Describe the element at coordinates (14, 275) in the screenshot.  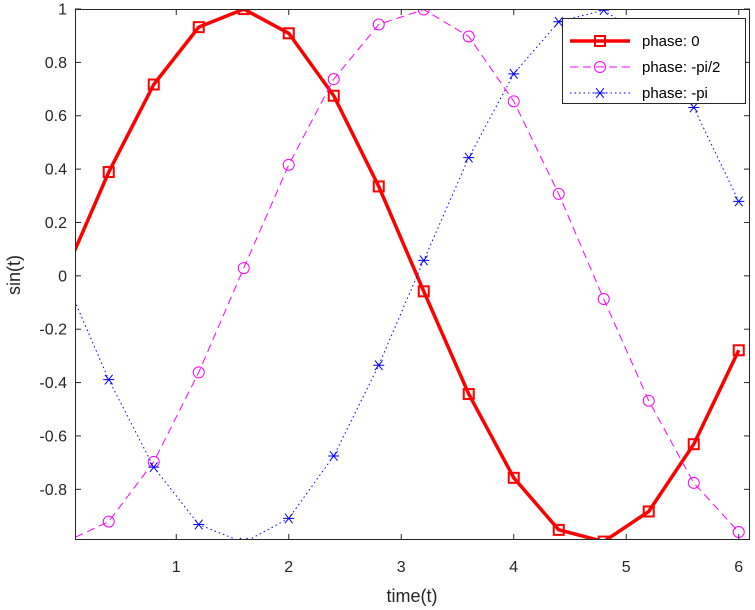
I see `y-axis-label: sin(t)` at that location.